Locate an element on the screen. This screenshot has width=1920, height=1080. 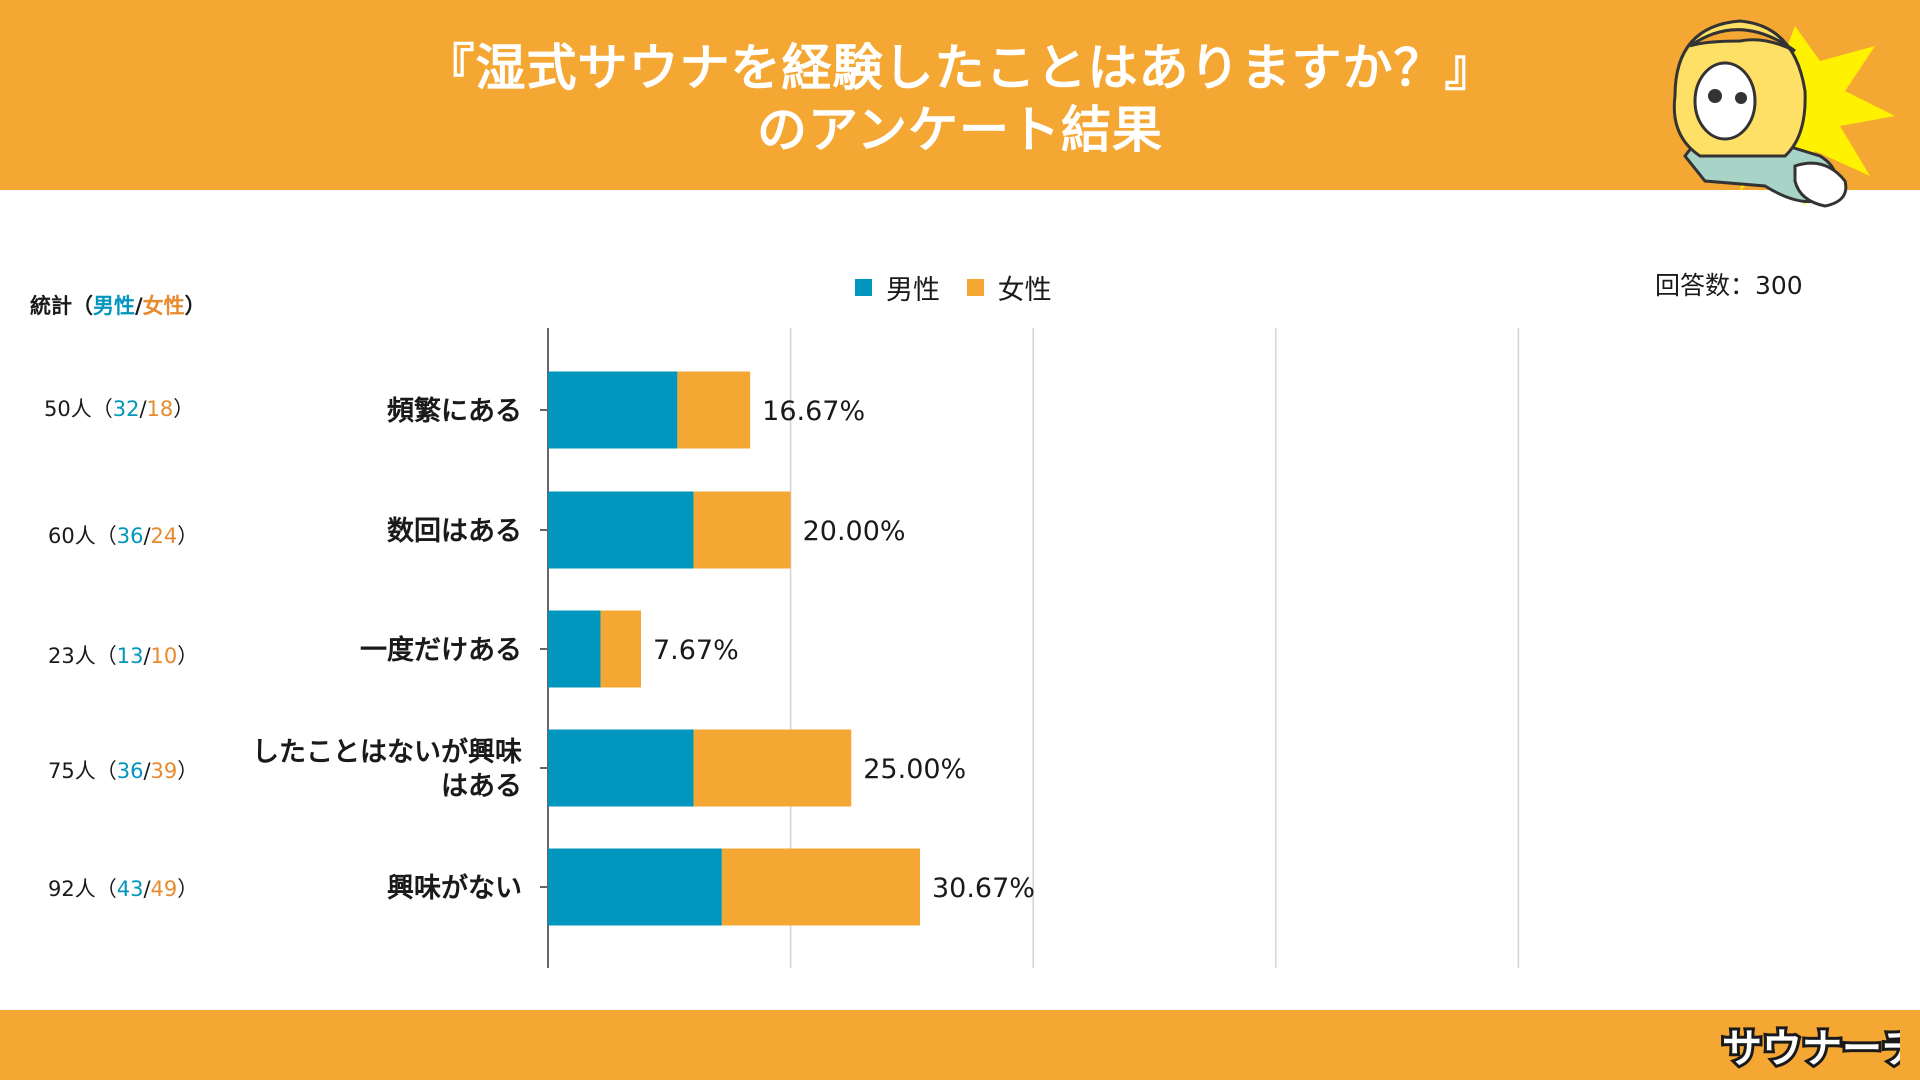
stat-row: 75人（36/39） is located at coordinates (123, 770).